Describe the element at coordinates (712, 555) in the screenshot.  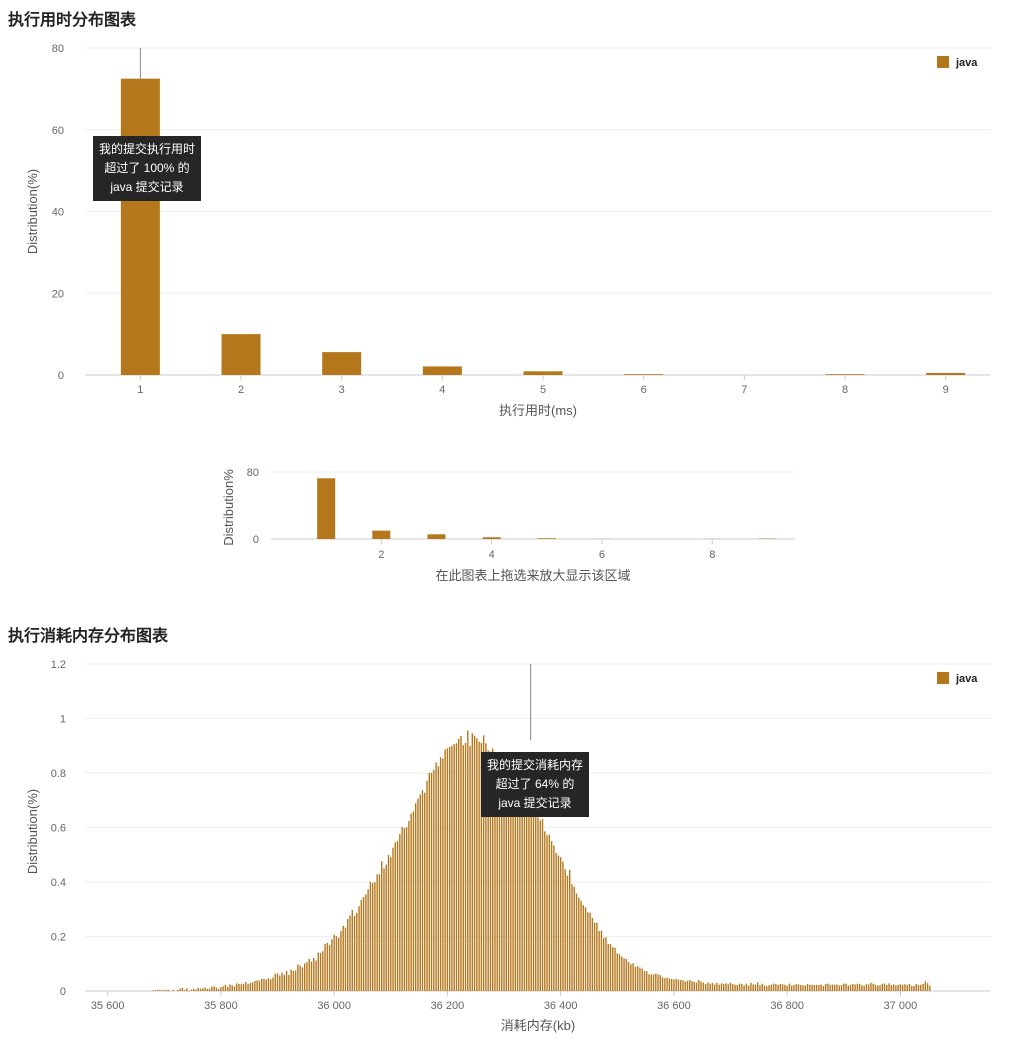
I see `x-tick-label: 8` at that location.